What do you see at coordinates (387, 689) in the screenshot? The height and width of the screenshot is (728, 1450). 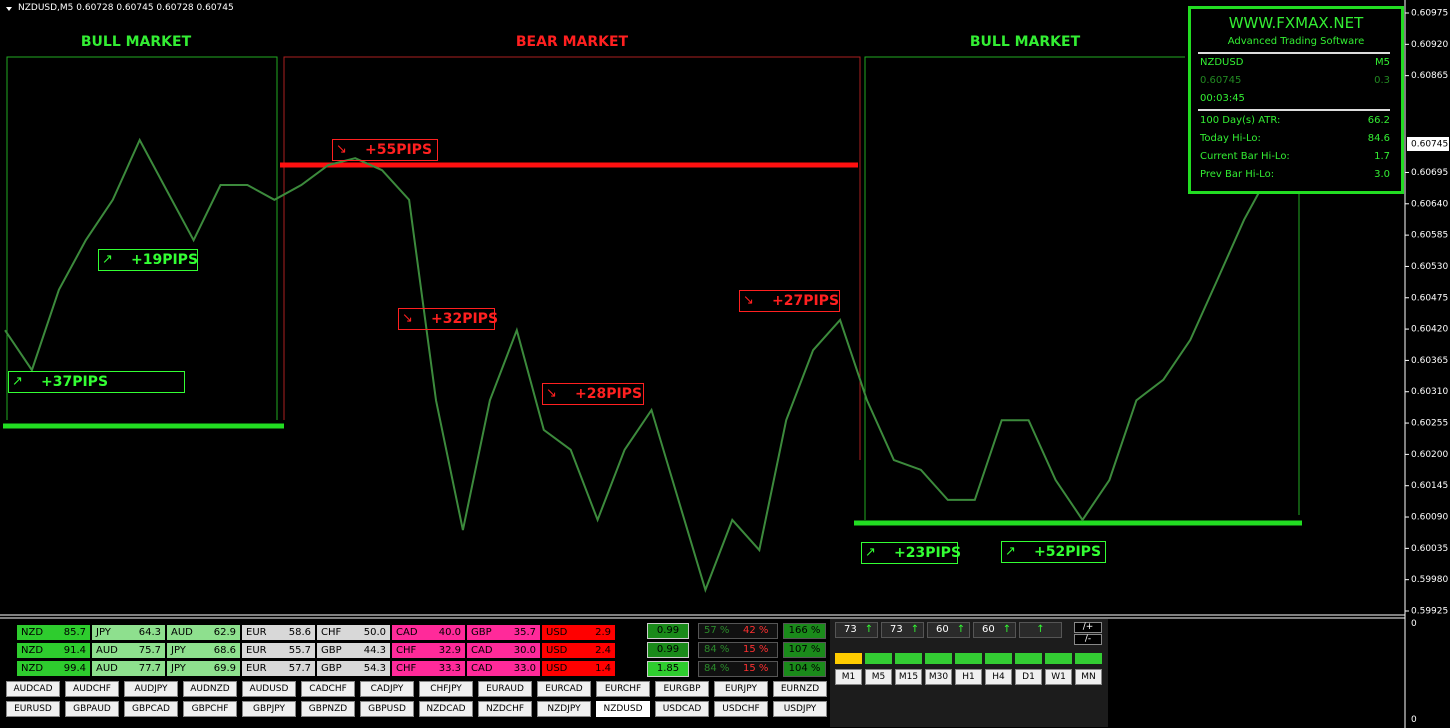 I see `pair-button: CADJPY` at bounding box center [387, 689].